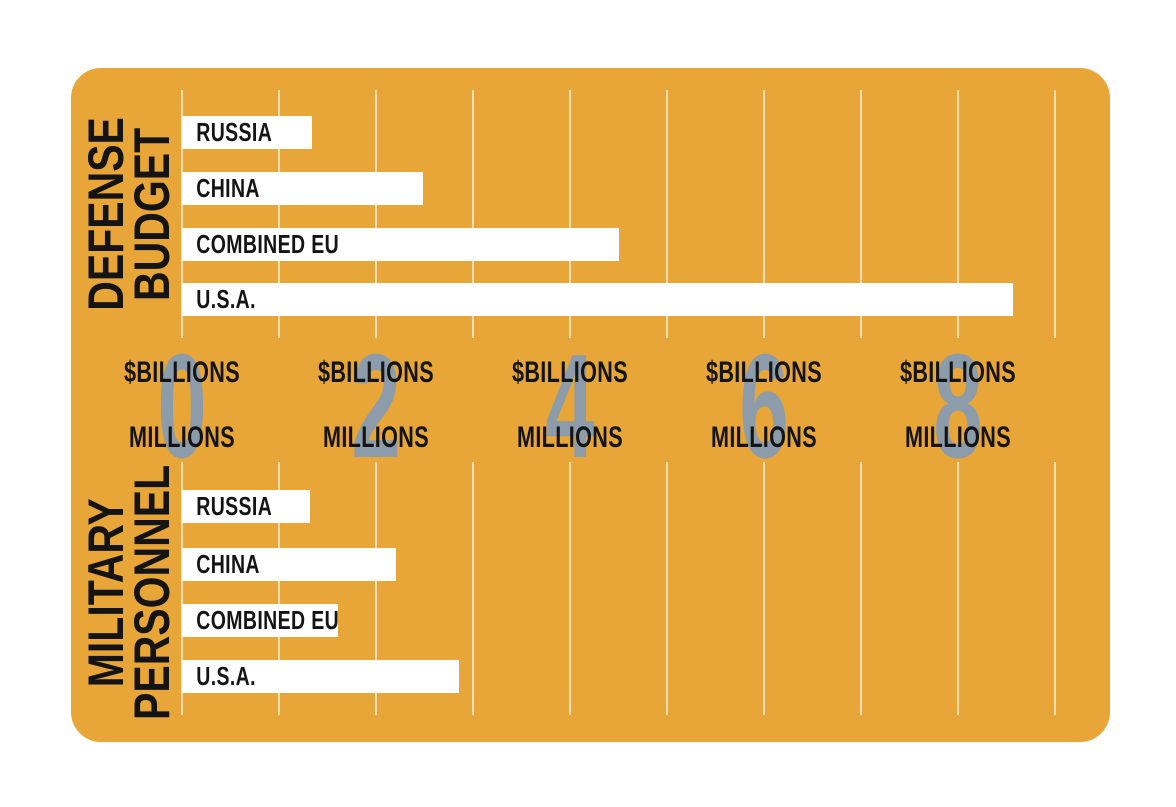 Image resolution: width=1176 pixels, height=807 pixels. What do you see at coordinates (376, 406) in the screenshot?
I see `axis-tick-number: 2` at bounding box center [376, 406].